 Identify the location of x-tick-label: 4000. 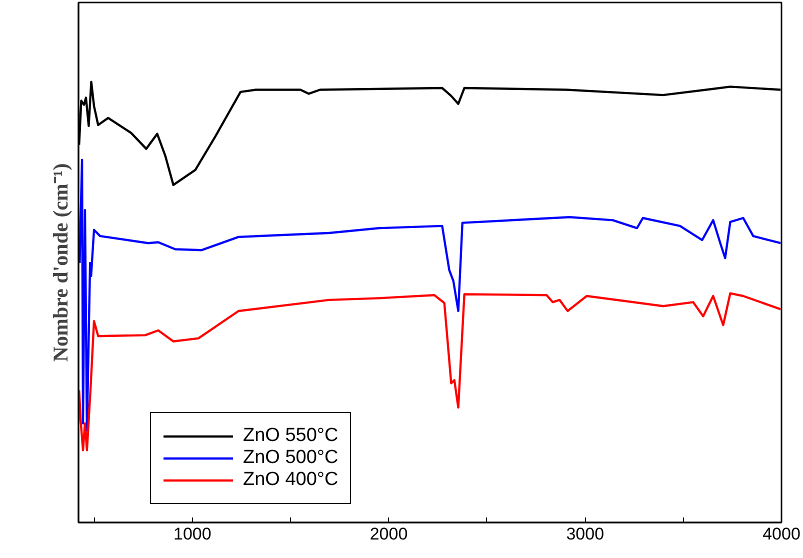
(781, 534).